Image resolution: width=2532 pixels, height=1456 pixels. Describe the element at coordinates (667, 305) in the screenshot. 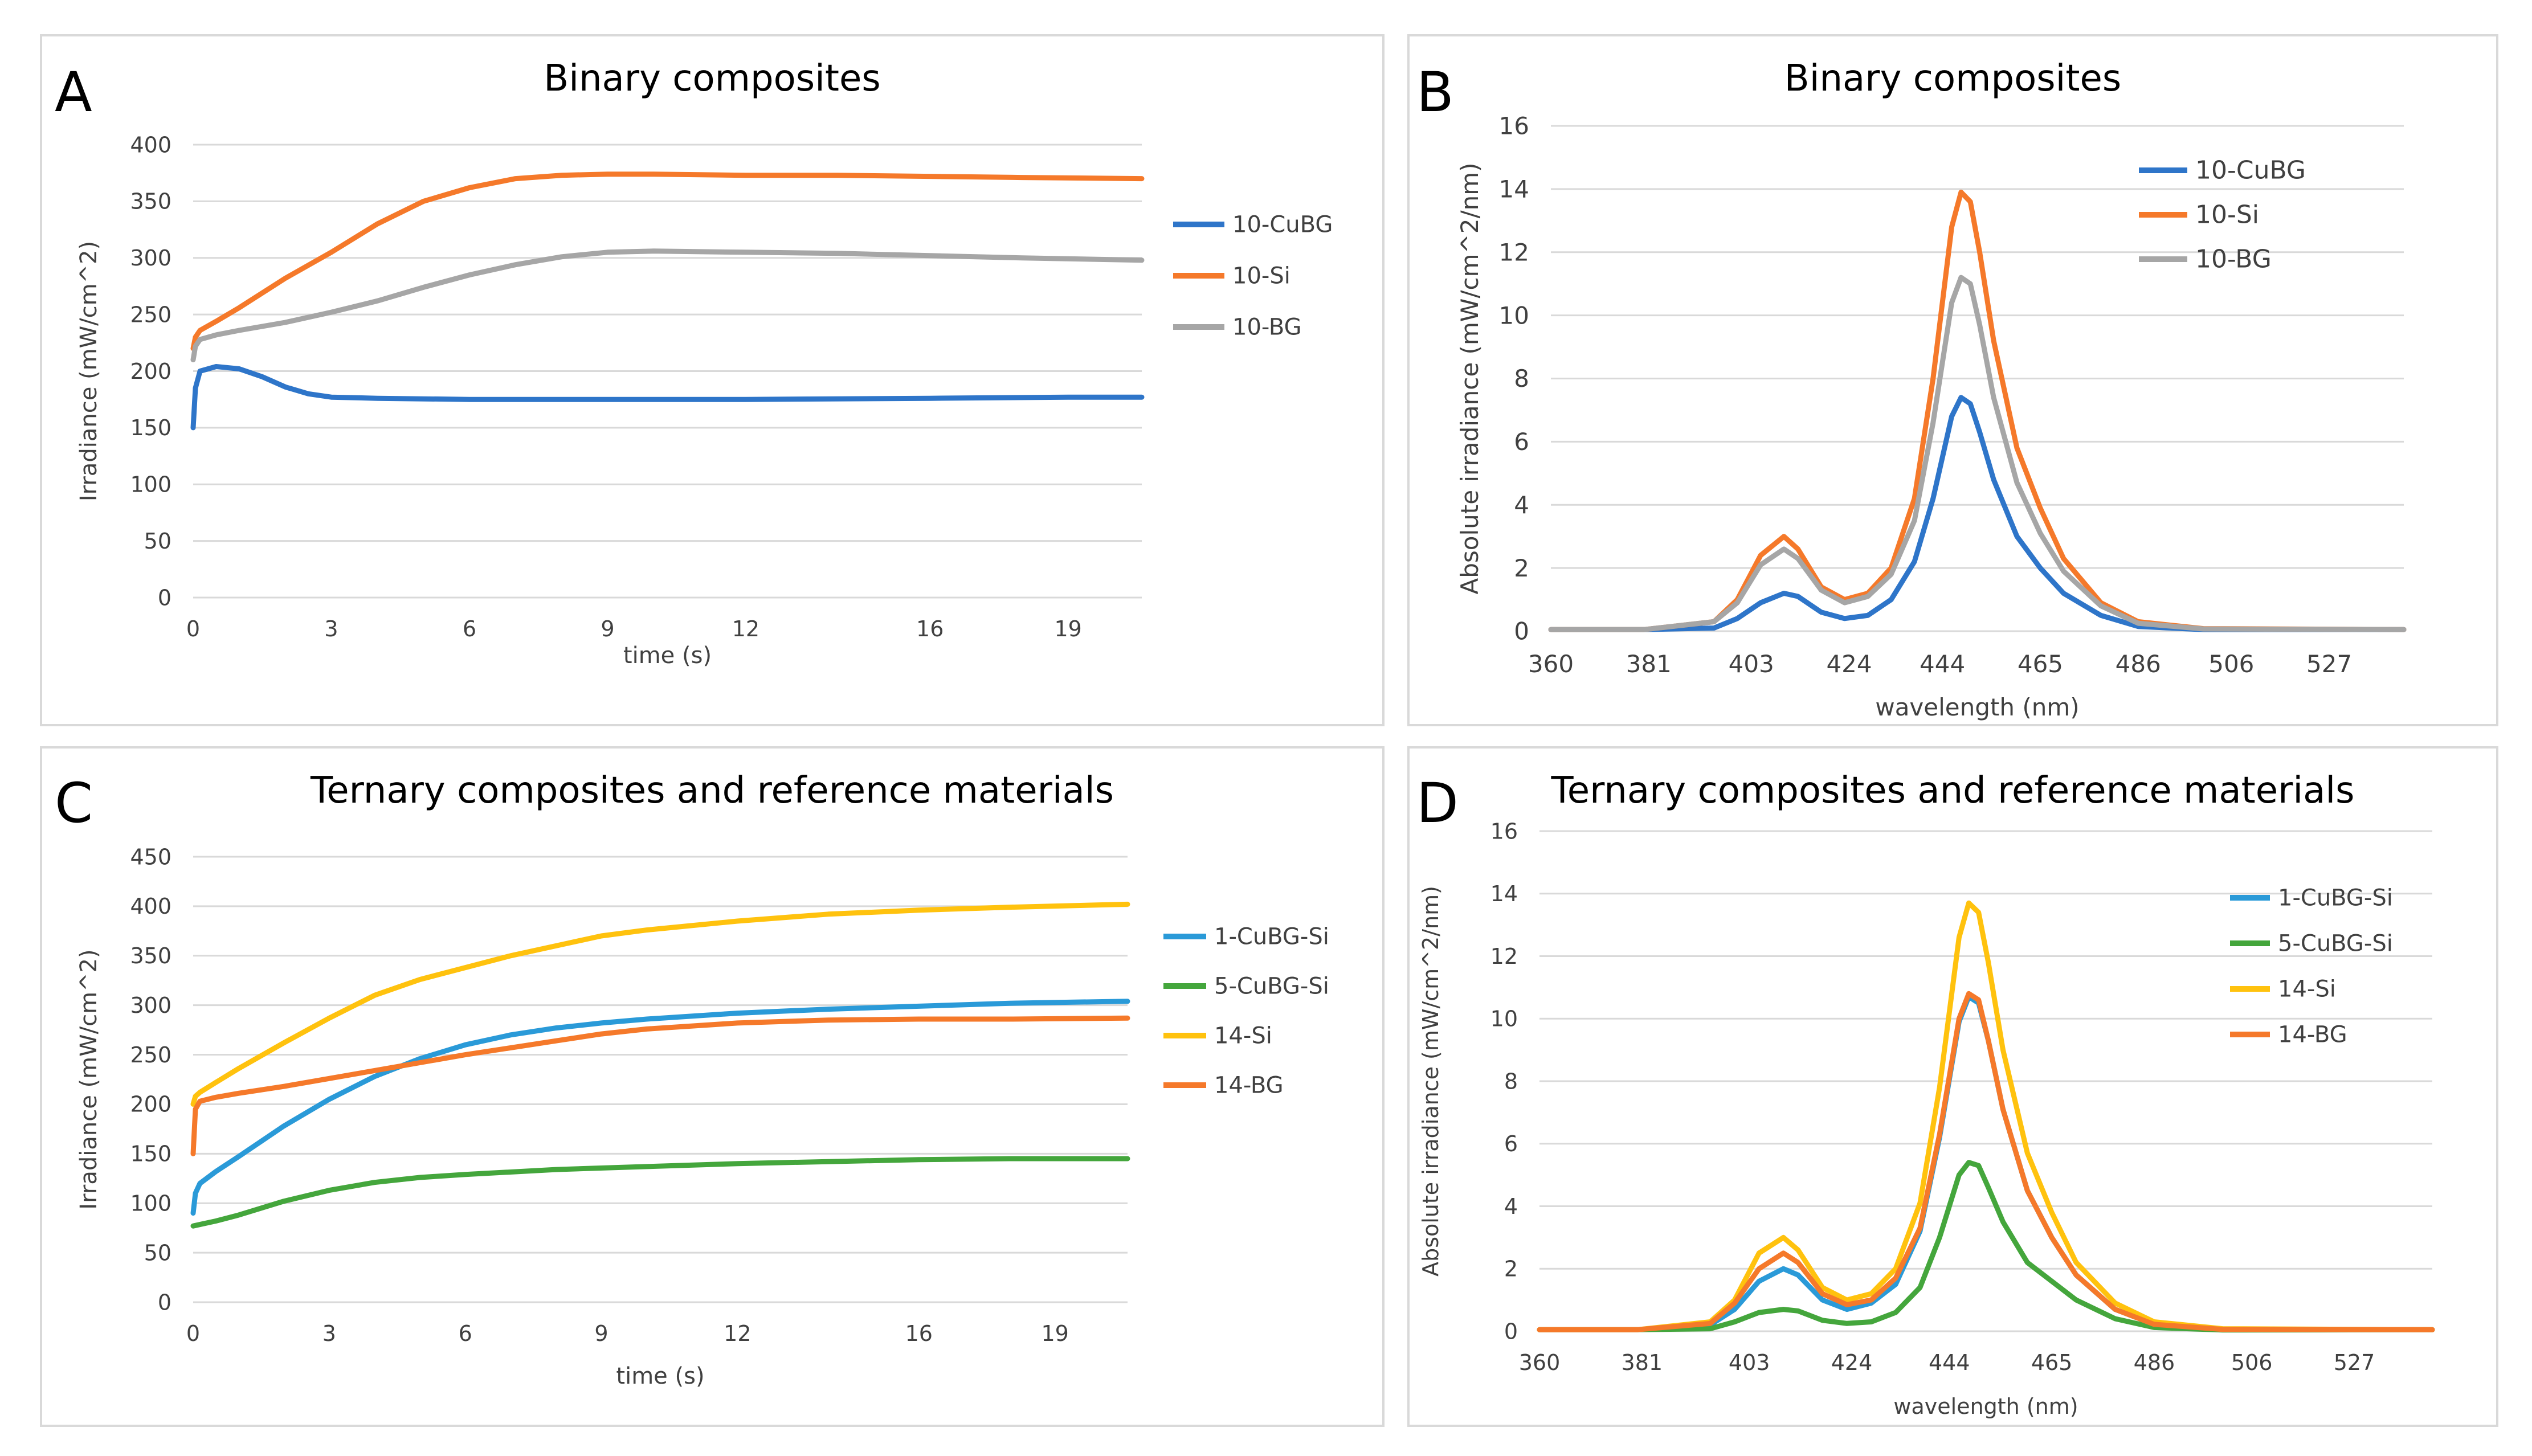

I see `series-line-10-BG` at that location.